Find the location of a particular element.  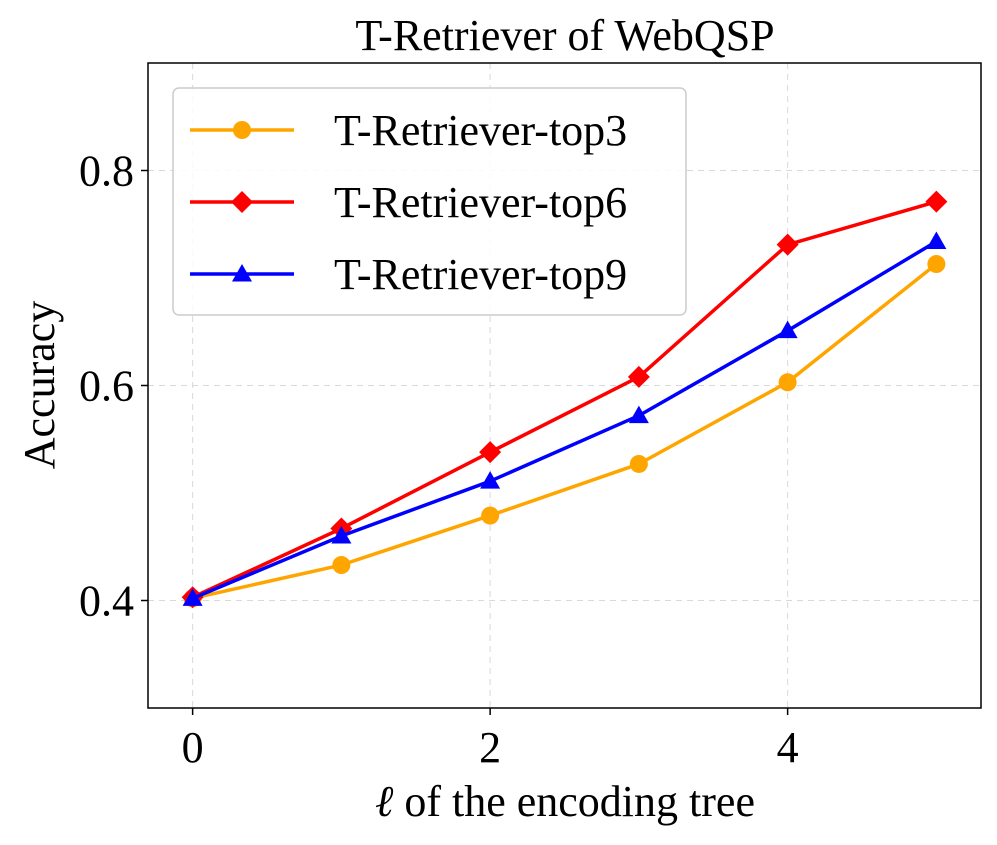

legend-entry: T-Retriever-top3 is located at coordinates (408, 130).